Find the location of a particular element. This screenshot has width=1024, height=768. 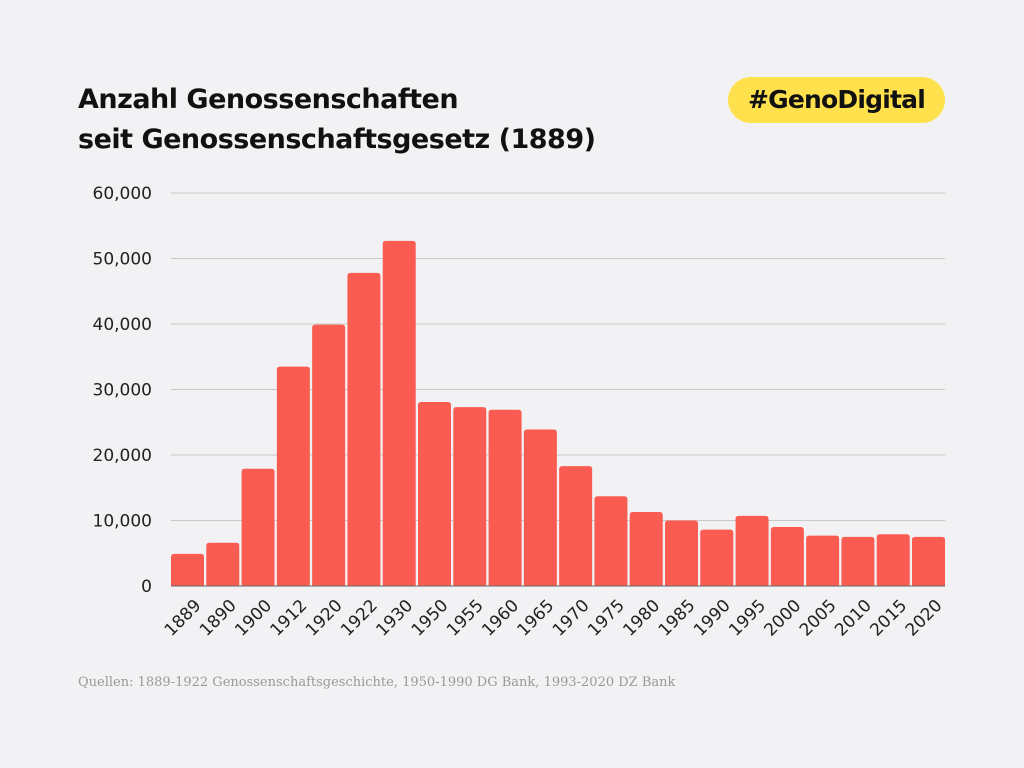

y-tick-label: 0 is located at coordinates (146, 587).